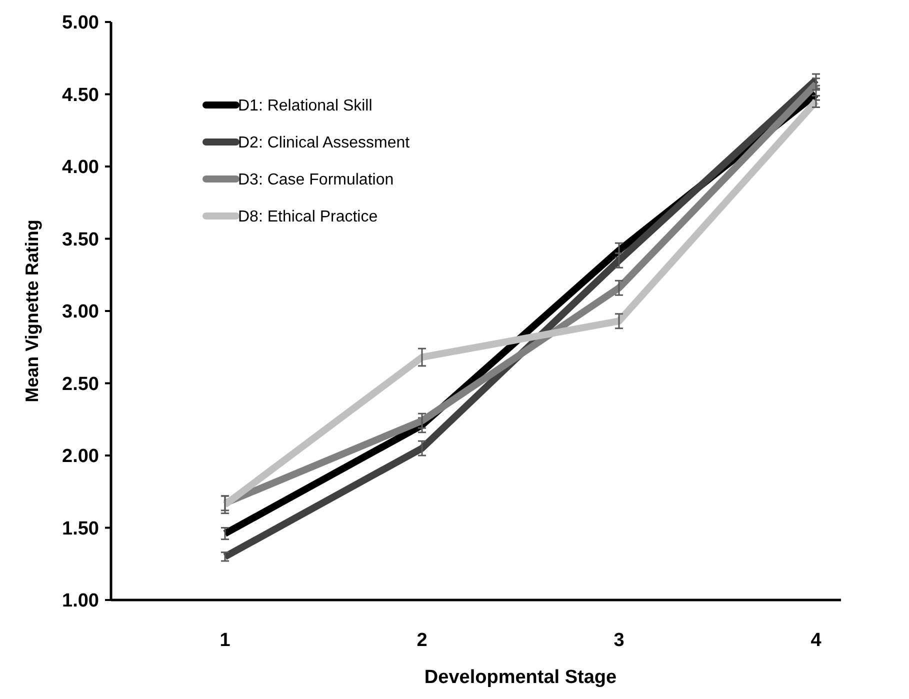 This screenshot has height=699, width=909. What do you see at coordinates (308, 217) in the screenshot?
I see `legend-label: D8: Ethical Practice` at bounding box center [308, 217].